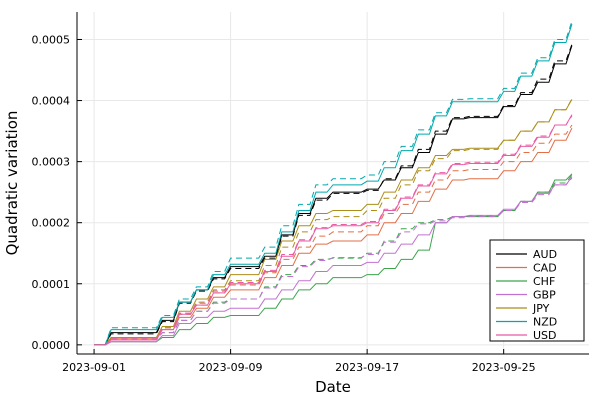  I want to click on x-tick-label: 2023-09-01, so click(94, 367).